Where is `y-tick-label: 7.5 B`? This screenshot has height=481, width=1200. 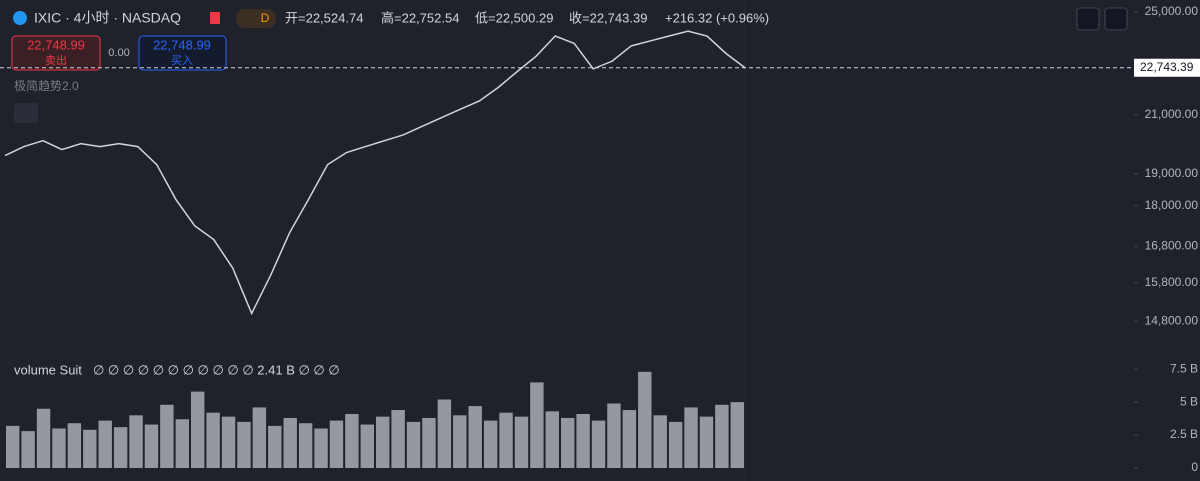
y-tick-label: 7.5 B is located at coordinates (1184, 368).